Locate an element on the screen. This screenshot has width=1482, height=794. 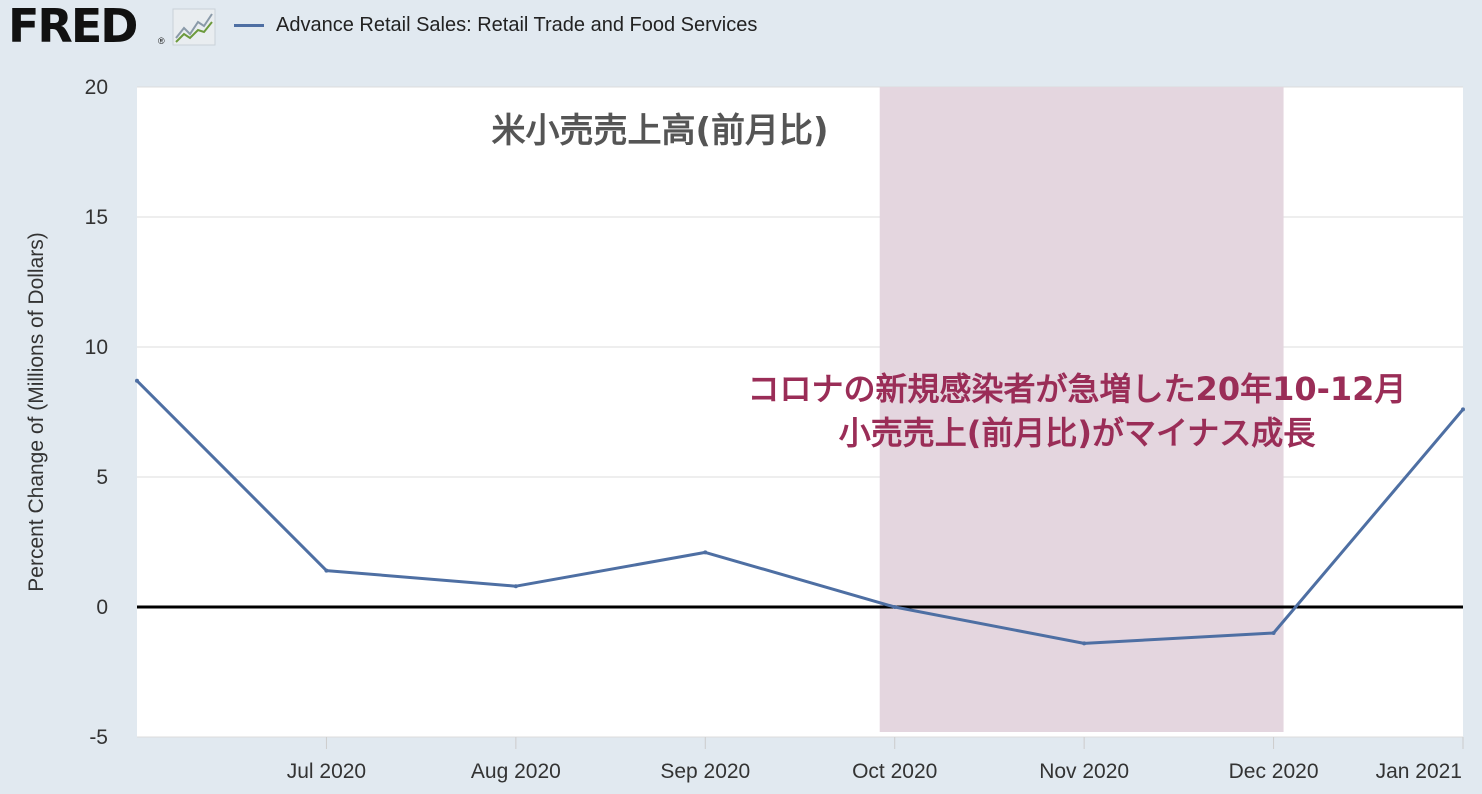
annotation-note-line2: 小売売上(前月比)がマイナス成長 is located at coordinates (1078, 433).